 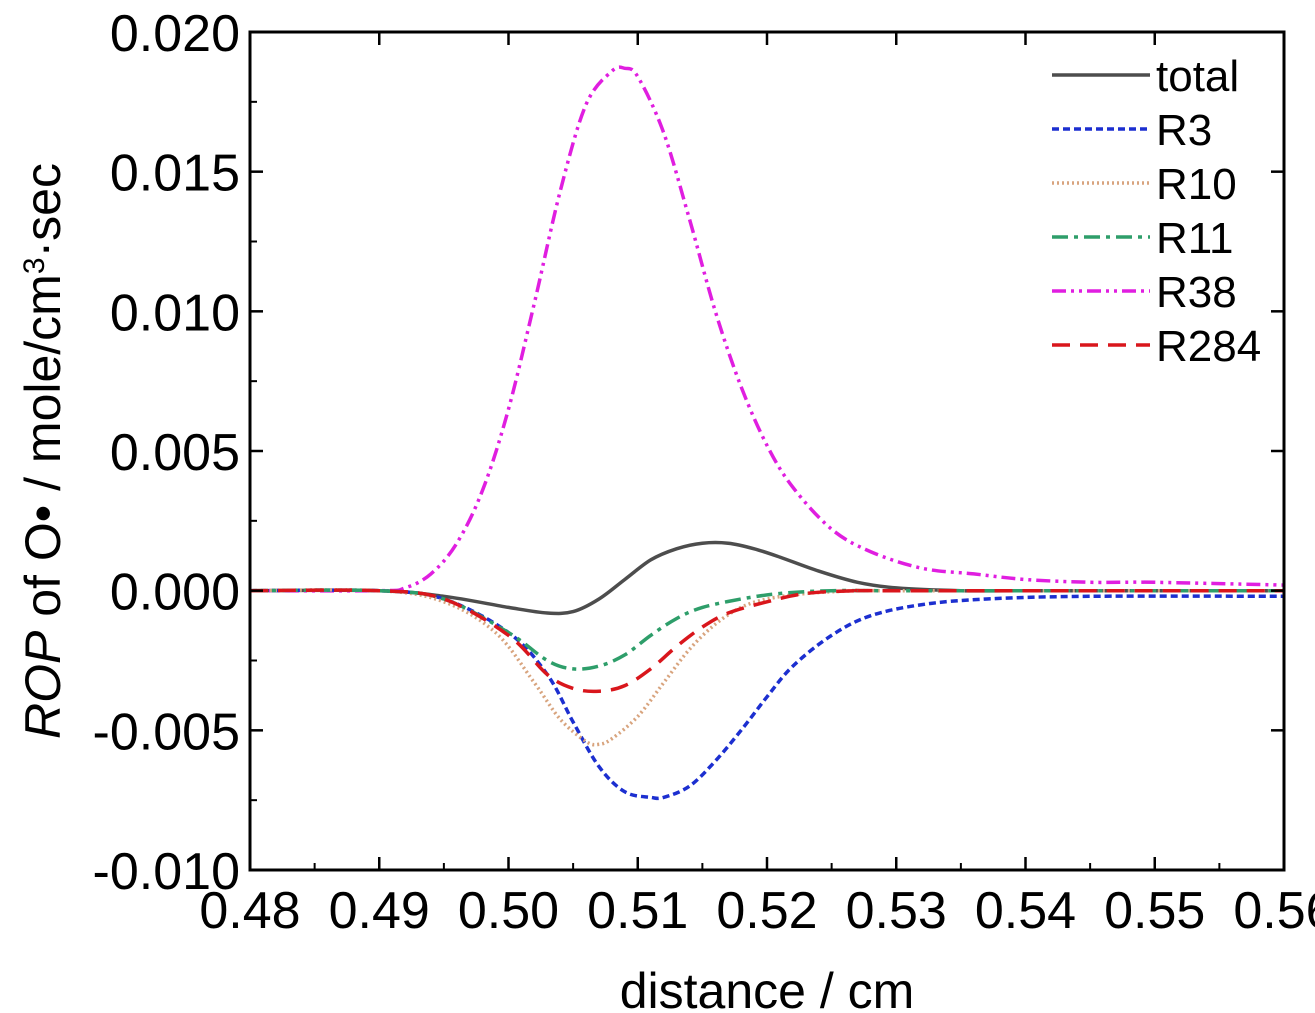 I want to click on y-tick-label: 0.015, so click(x=175, y=174).